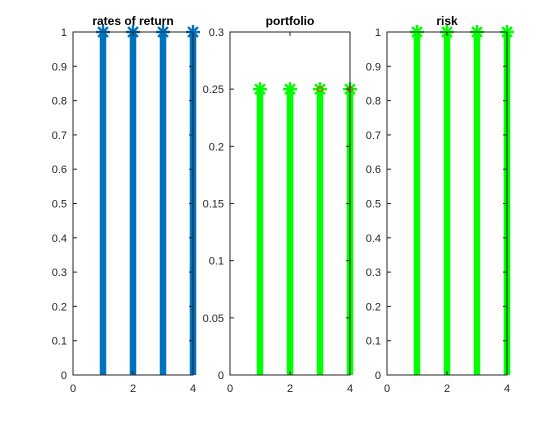 Image resolution: width=560 pixels, height=425 pixels. What do you see at coordinates (213, 90) in the screenshot?
I see `y-tick-label: 0.25` at bounding box center [213, 90].